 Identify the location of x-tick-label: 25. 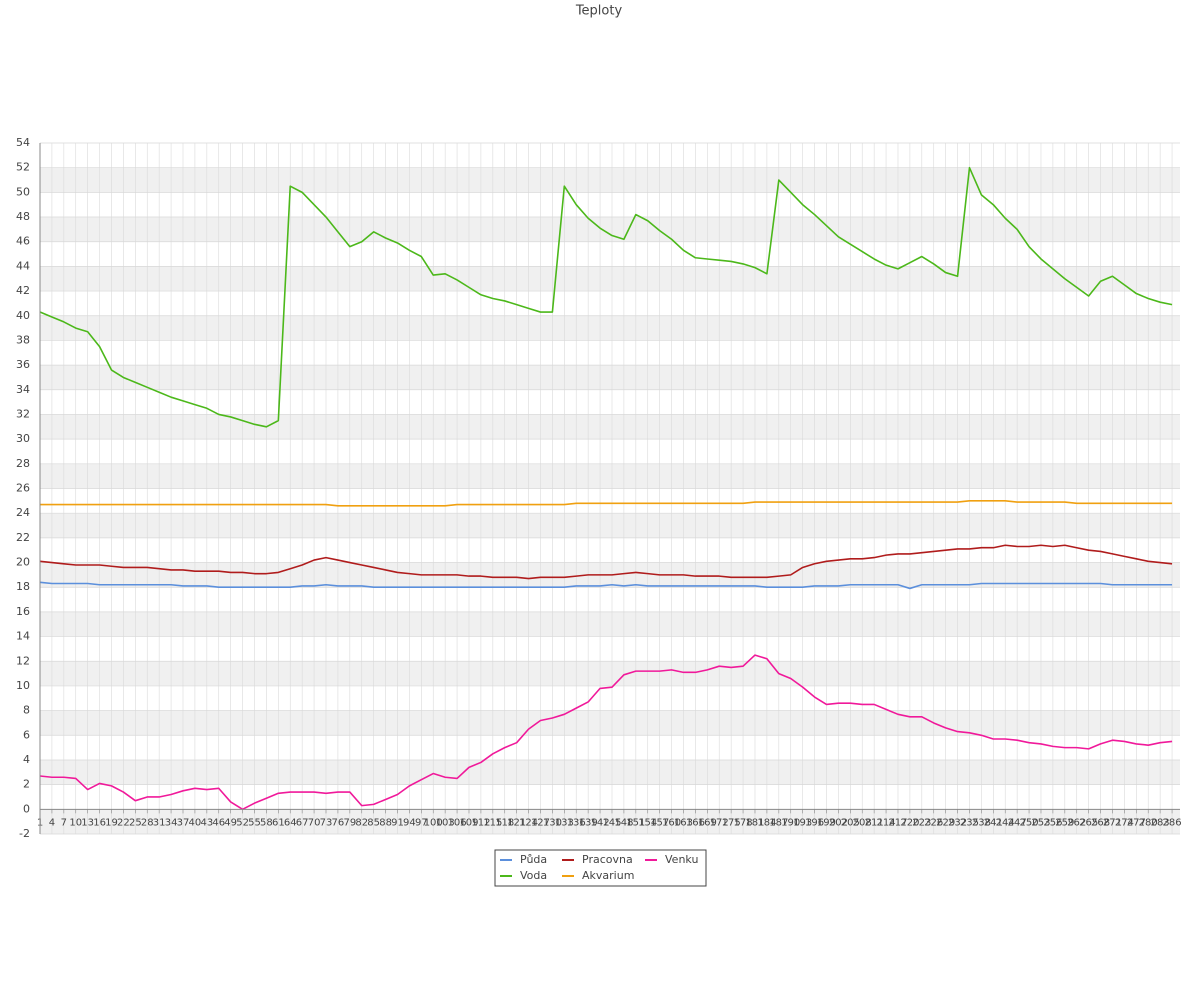
(135, 822).